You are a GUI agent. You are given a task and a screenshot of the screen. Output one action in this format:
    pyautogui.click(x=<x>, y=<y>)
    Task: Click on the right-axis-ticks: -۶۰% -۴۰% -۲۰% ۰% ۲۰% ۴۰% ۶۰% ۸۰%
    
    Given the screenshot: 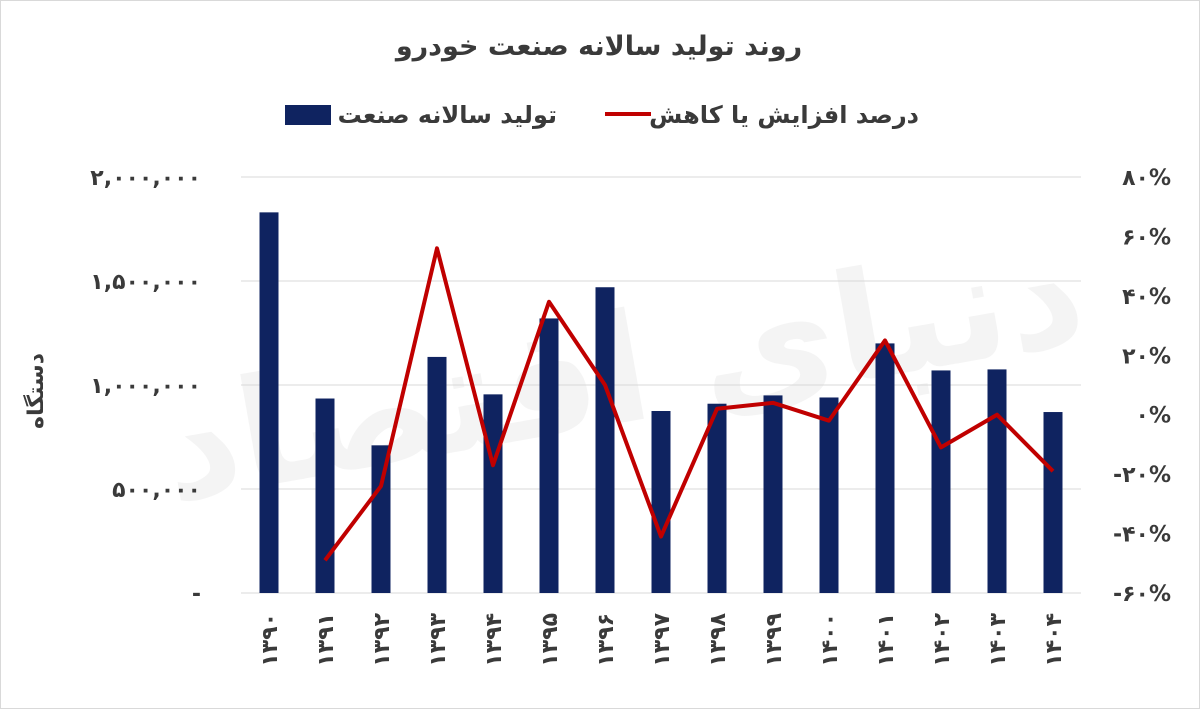 What is the action you would take?
    pyautogui.click(x=1142, y=386)
    